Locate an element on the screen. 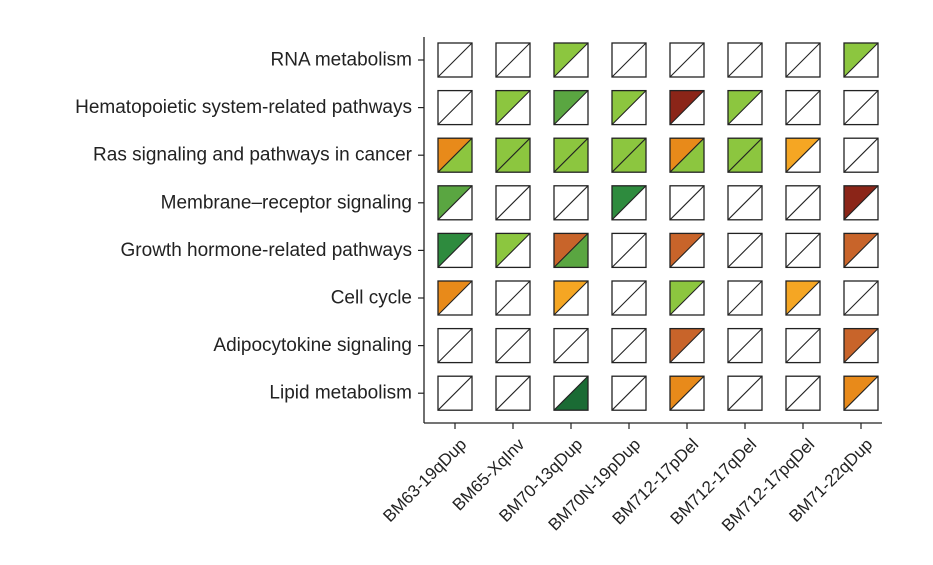  row-label: Cell cycle is located at coordinates (371, 298).